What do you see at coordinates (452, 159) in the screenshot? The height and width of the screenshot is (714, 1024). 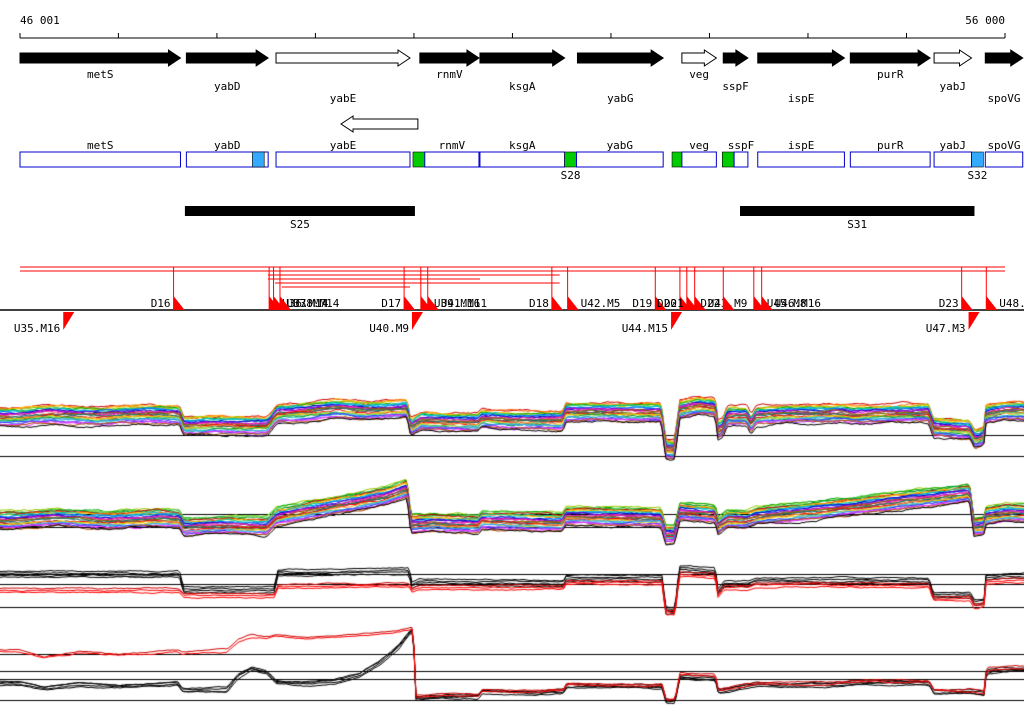 I see `segment-box-rnmV` at bounding box center [452, 159].